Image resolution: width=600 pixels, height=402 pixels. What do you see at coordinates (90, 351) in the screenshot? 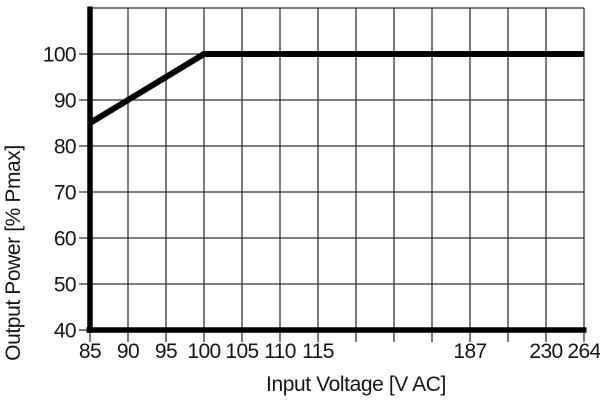
I see `x-tick-label: 85` at bounding box center [90, 351].